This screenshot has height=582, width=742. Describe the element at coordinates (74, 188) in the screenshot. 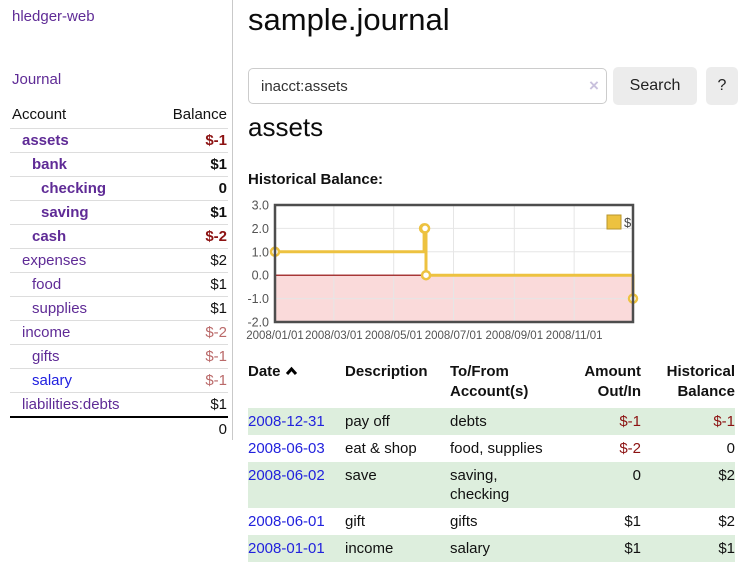

I see `account-link: checking` at that location.